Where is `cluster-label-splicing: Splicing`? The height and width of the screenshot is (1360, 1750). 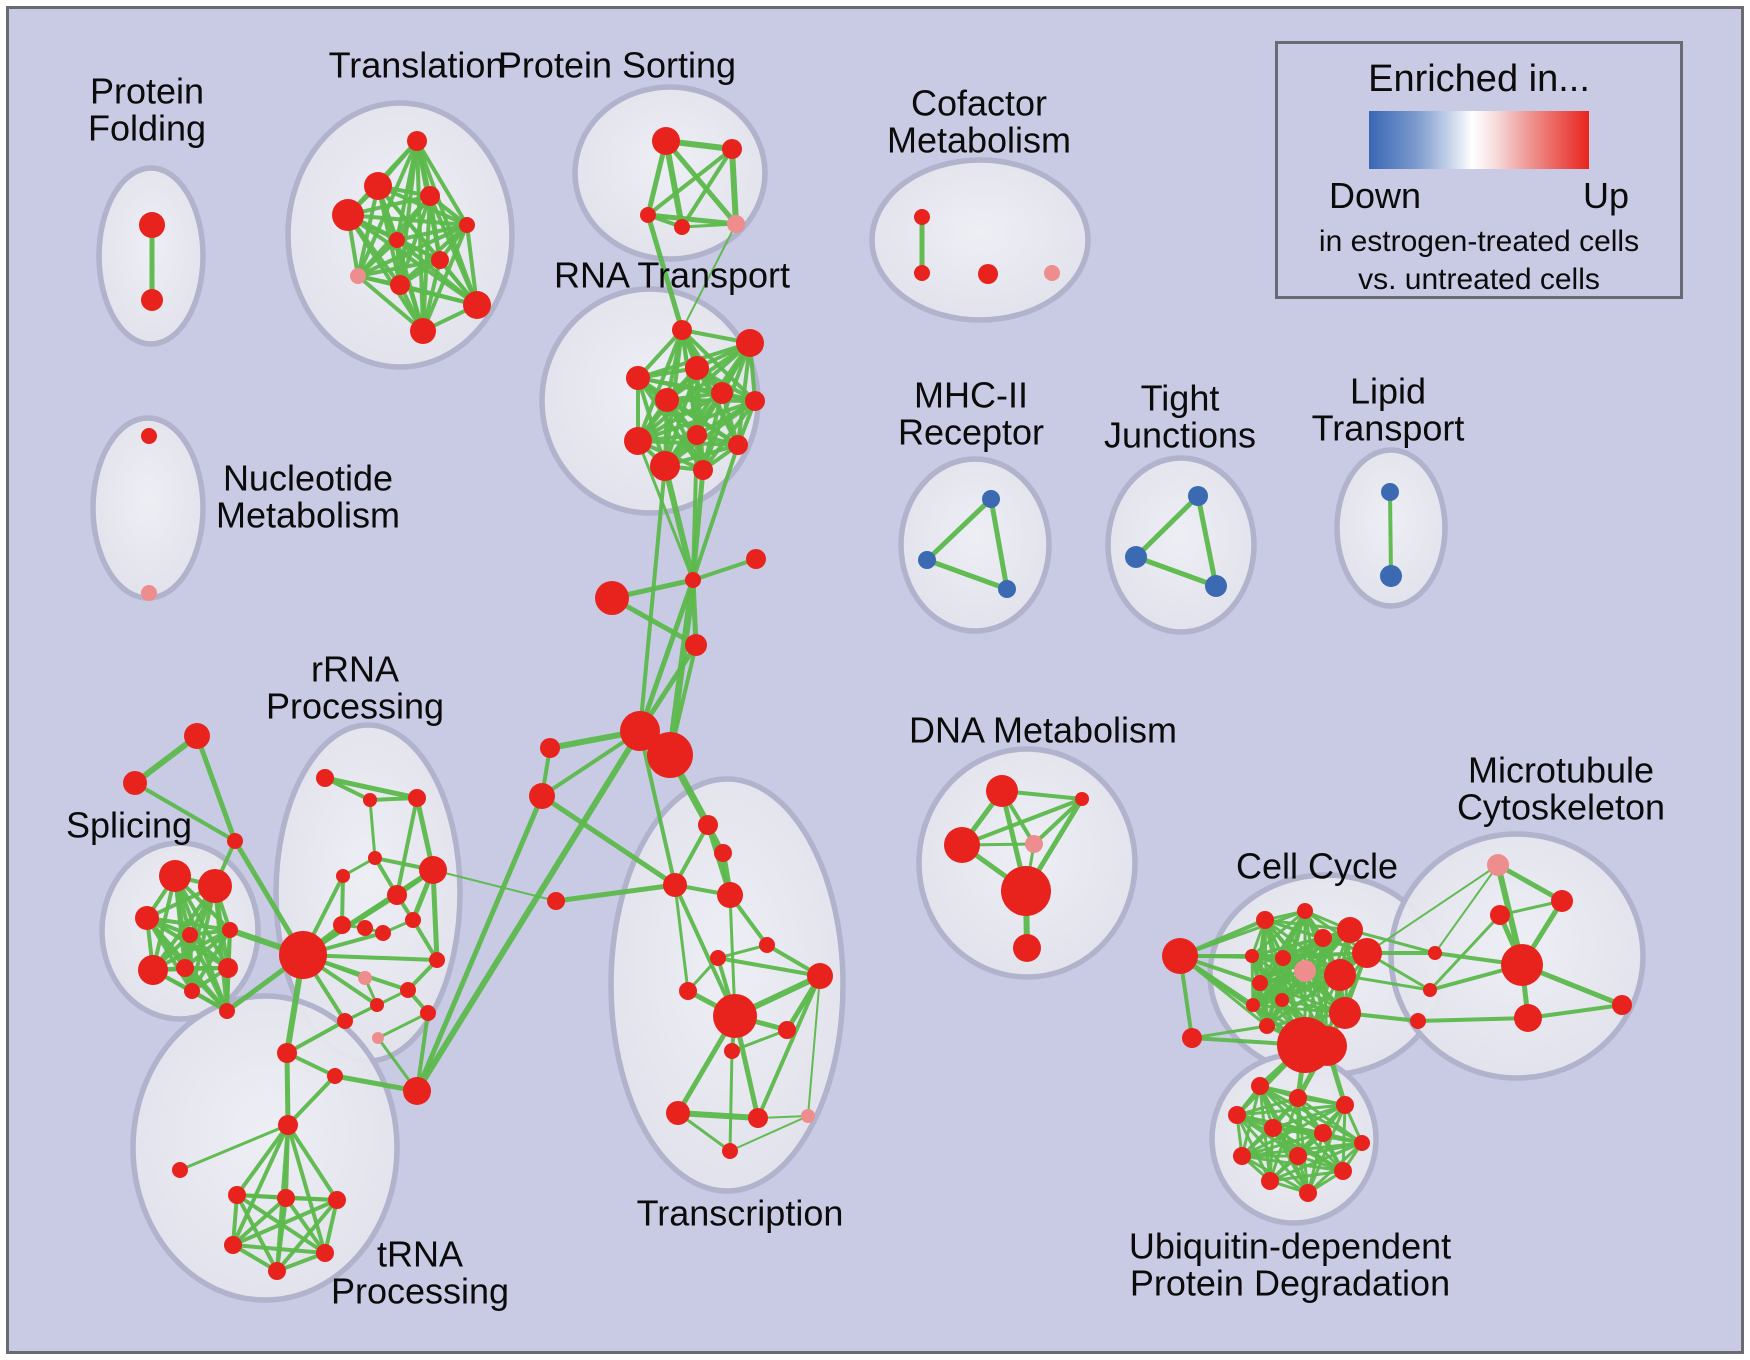
cluster-label-splicing: Splicing is located at coordinates (129, 825).